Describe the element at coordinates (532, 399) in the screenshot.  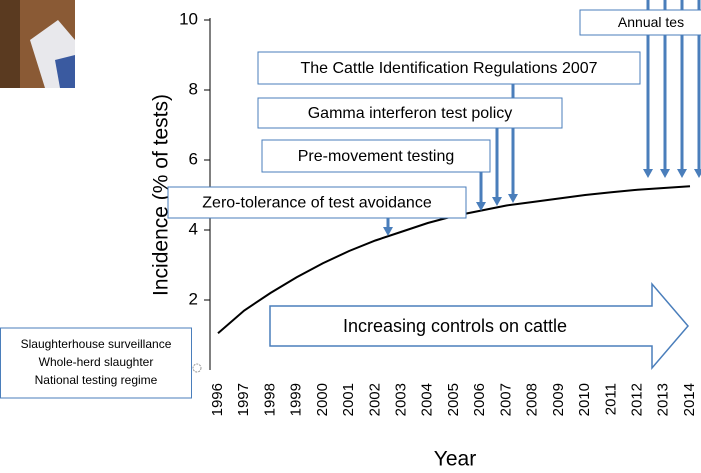
I see `x-tick-label: 2008` at that location.